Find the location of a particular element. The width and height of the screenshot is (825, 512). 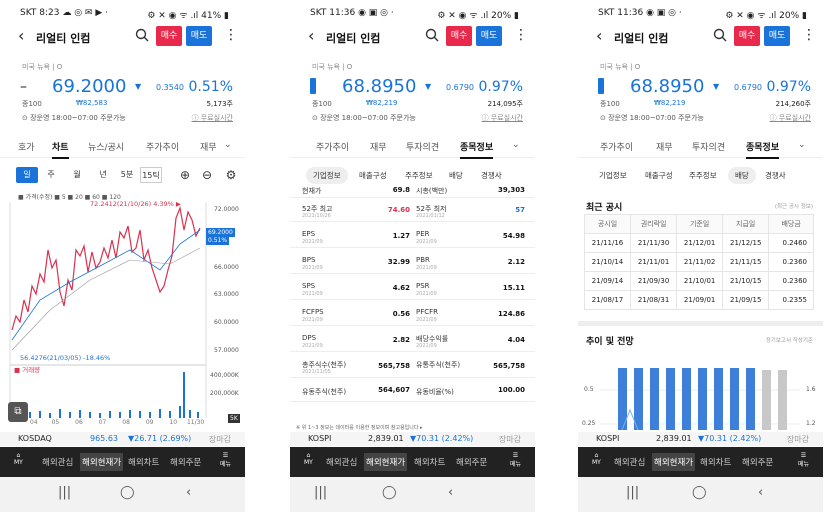

col-header: 배당금 is located at coordinates (791, 224).